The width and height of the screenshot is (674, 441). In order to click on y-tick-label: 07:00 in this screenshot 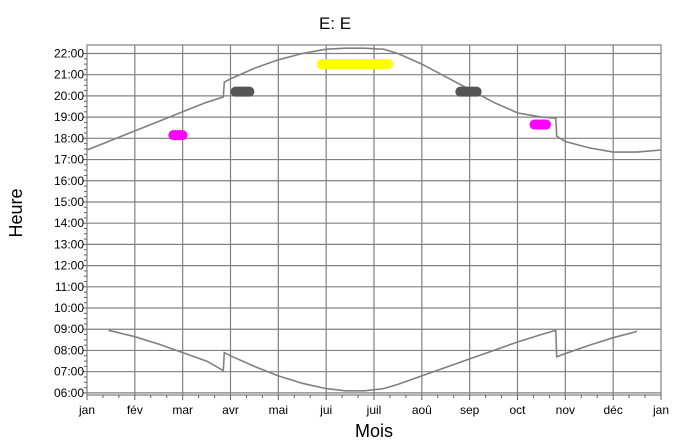, I will do `click(69, 372)`.